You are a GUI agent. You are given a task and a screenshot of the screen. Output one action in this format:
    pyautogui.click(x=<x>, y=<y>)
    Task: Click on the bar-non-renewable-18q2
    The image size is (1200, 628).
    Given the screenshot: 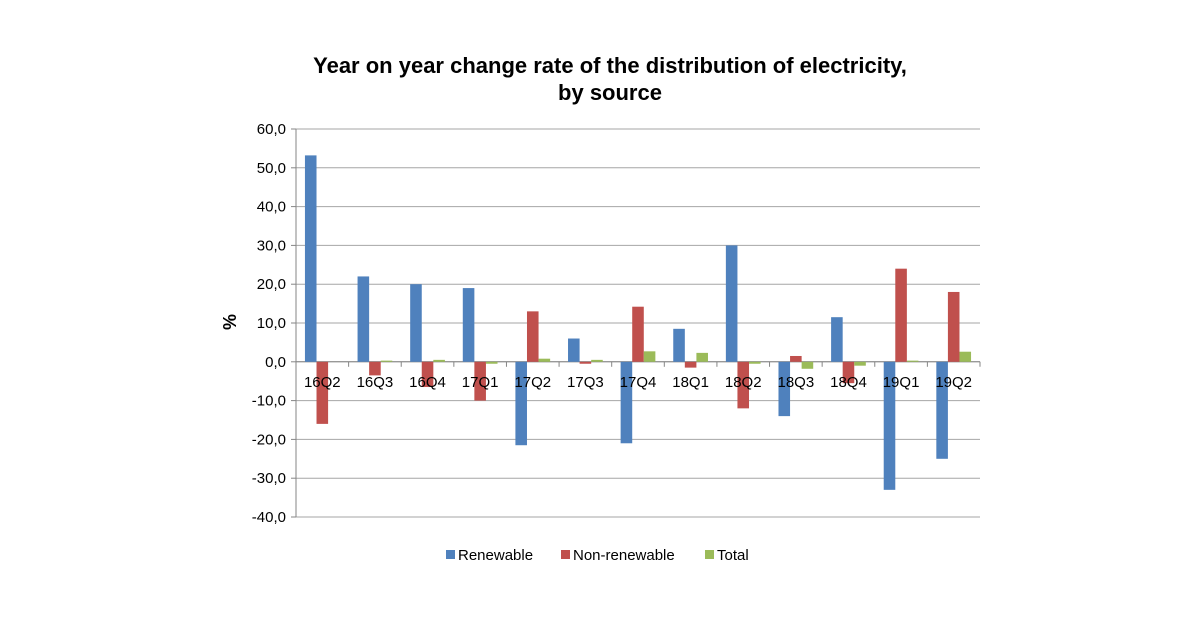 What is the action you would take?
    pyautogui.click(x=743, y=385)
    